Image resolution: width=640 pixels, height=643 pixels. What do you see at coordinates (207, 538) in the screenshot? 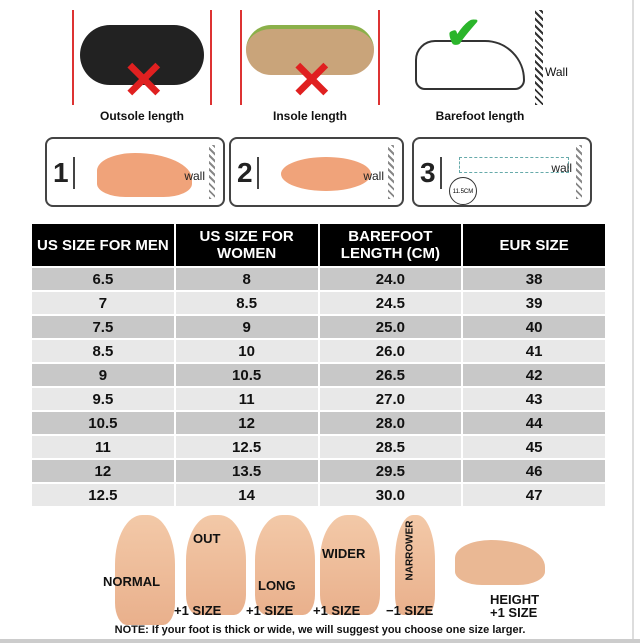
I see `foot-type-label: OUT` at bounding box center [207, 538].